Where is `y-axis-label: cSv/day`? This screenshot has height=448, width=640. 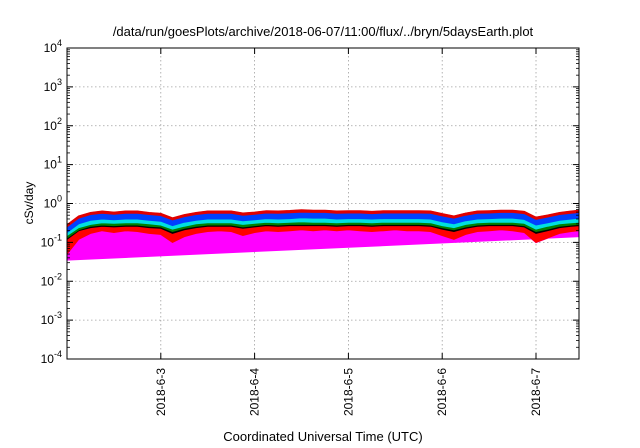 y-axis-label: cSv/day is located at coordinates (29, 203).